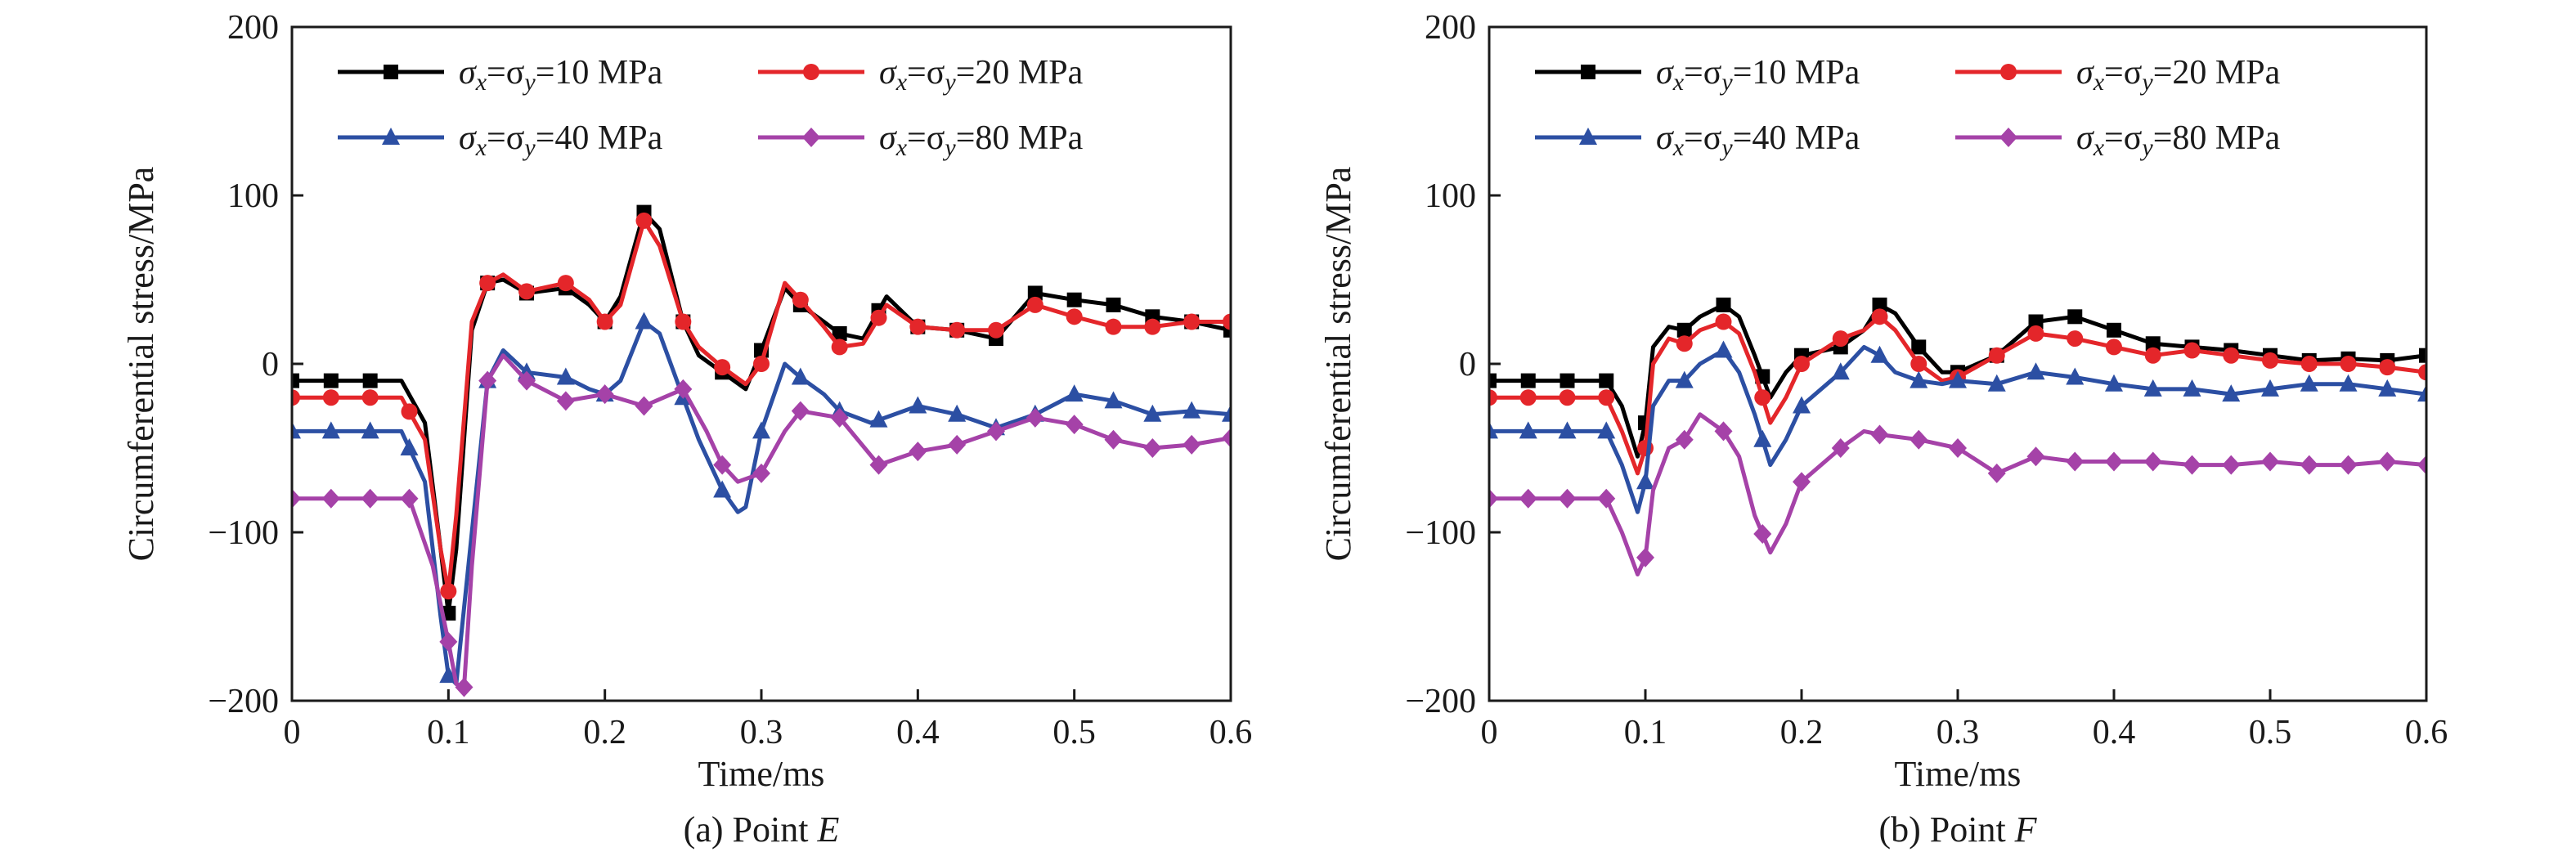  What do you see at coordinates (1231, 732) in the screenshot?
I see `x-tick-label: 0.6` at bounding box center [1231, 732].